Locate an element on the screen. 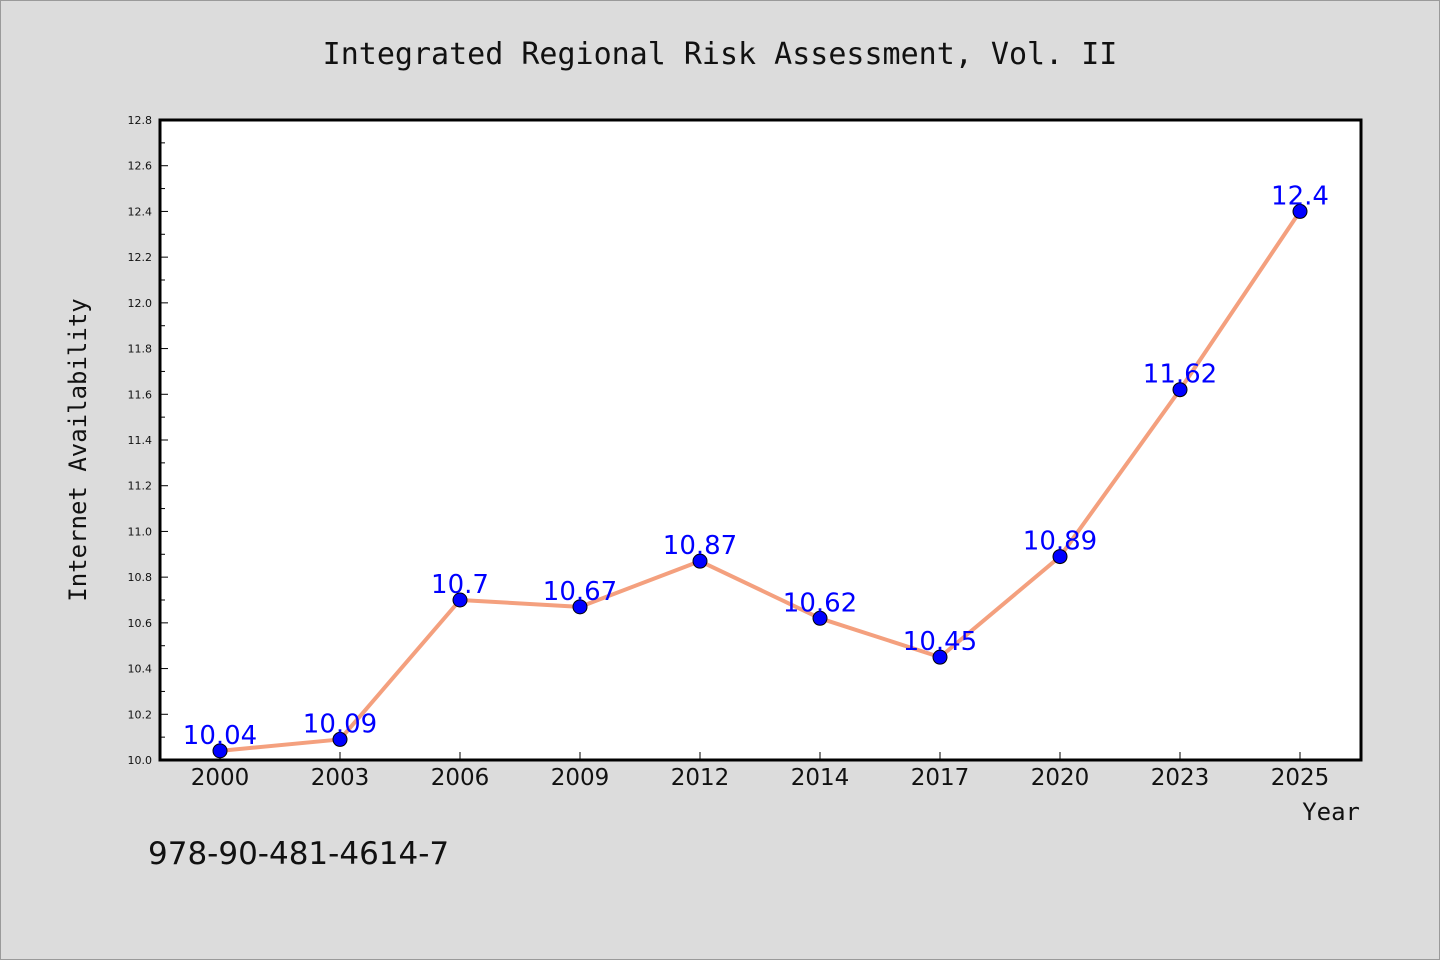 The image size is (1440, 960). y-tick-label: 12.0 is located at coordinates (140, 303).